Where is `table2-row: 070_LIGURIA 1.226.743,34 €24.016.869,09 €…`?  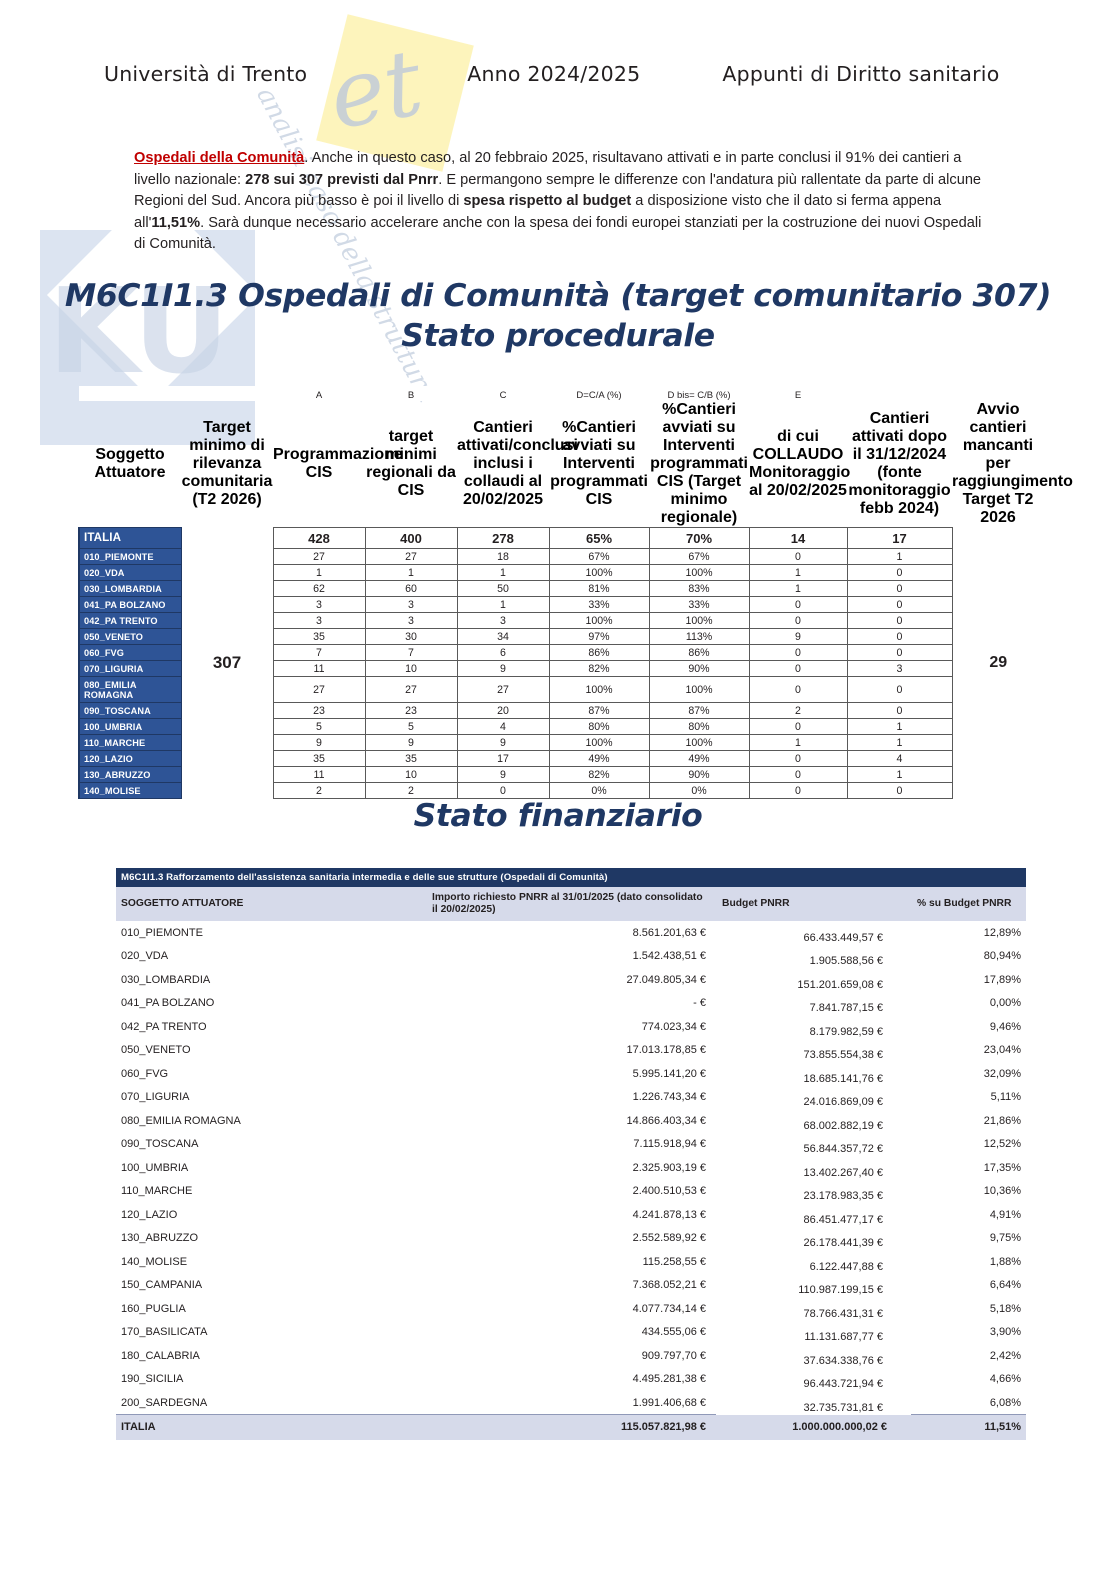
table2-row: 070_LIGURIA 1.226.743,34 €24.016.869,09 €… is located at coordinates (571, 1099).